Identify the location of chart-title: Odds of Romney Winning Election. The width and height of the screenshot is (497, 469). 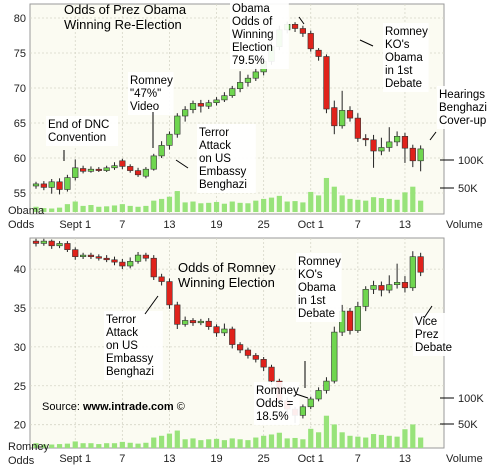
(227, 275).